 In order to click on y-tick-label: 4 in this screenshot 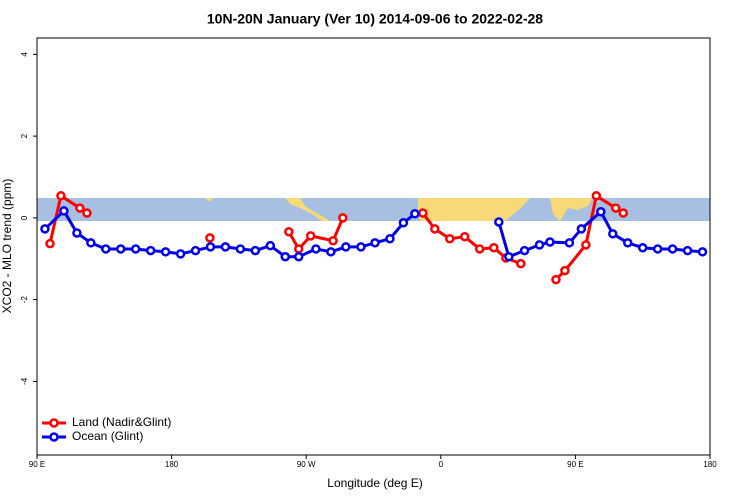, I will do `click(24, 54)`.